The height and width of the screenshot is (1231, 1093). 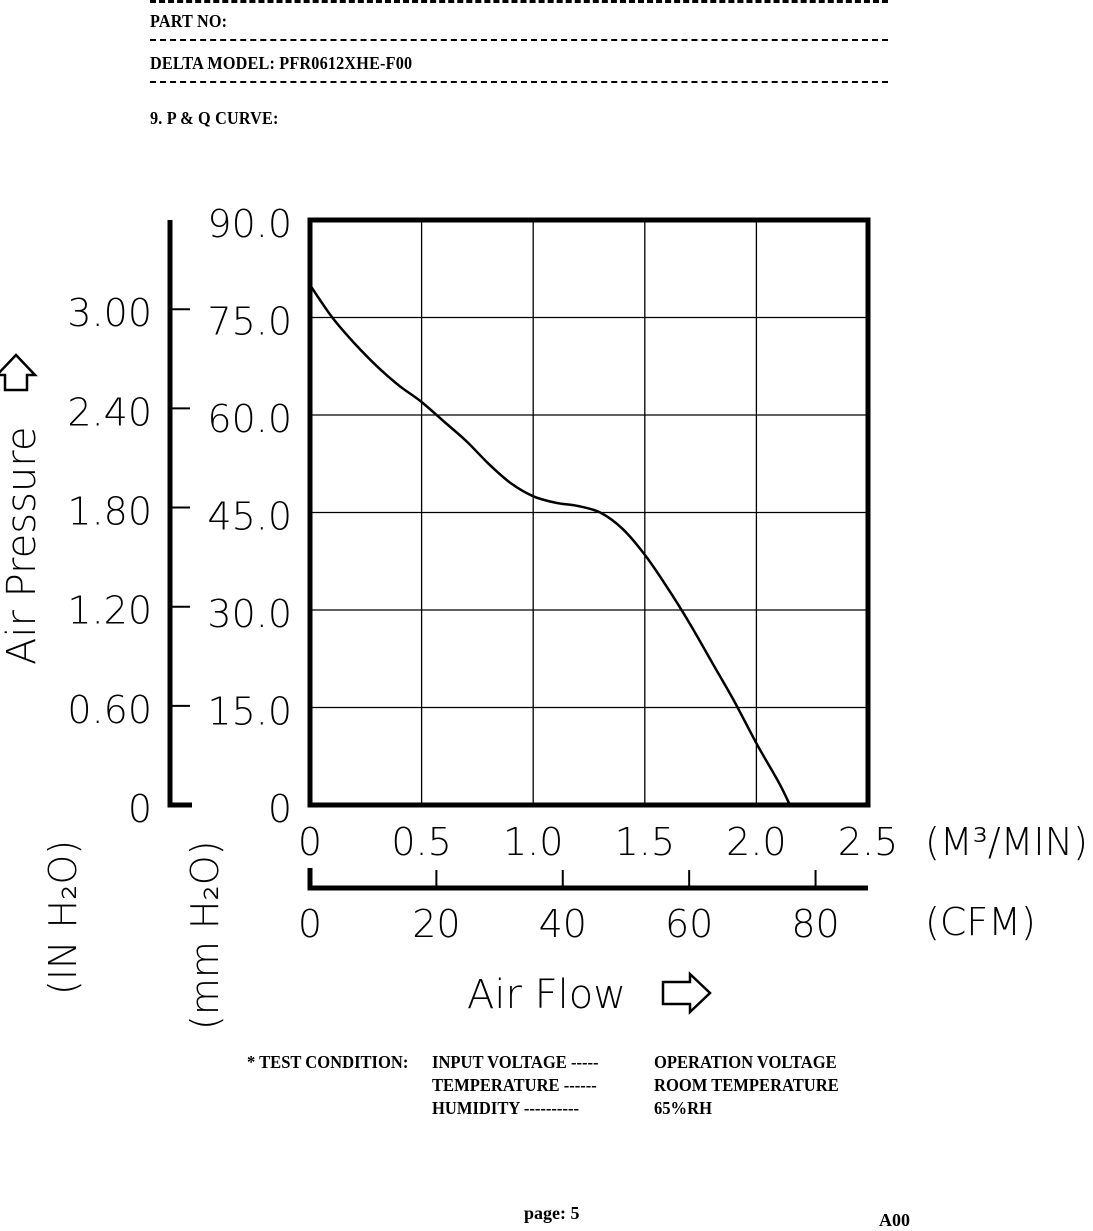 I want to click on in-h2o-tick-label: 1.80, so click(x=109, y=512).